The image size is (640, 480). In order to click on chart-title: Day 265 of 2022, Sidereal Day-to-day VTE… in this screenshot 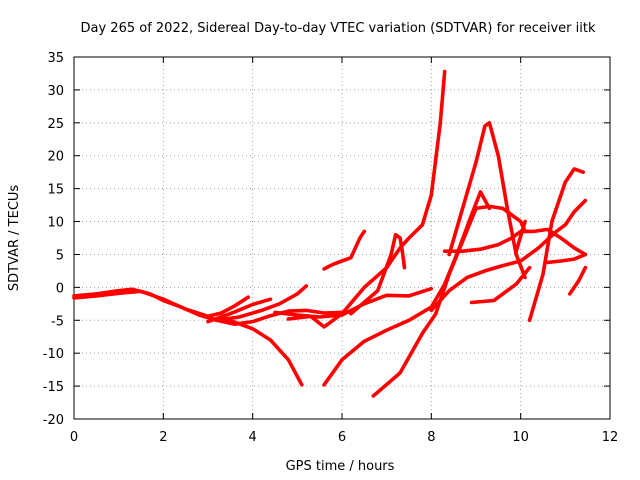, I will do `click(338, 28)`.